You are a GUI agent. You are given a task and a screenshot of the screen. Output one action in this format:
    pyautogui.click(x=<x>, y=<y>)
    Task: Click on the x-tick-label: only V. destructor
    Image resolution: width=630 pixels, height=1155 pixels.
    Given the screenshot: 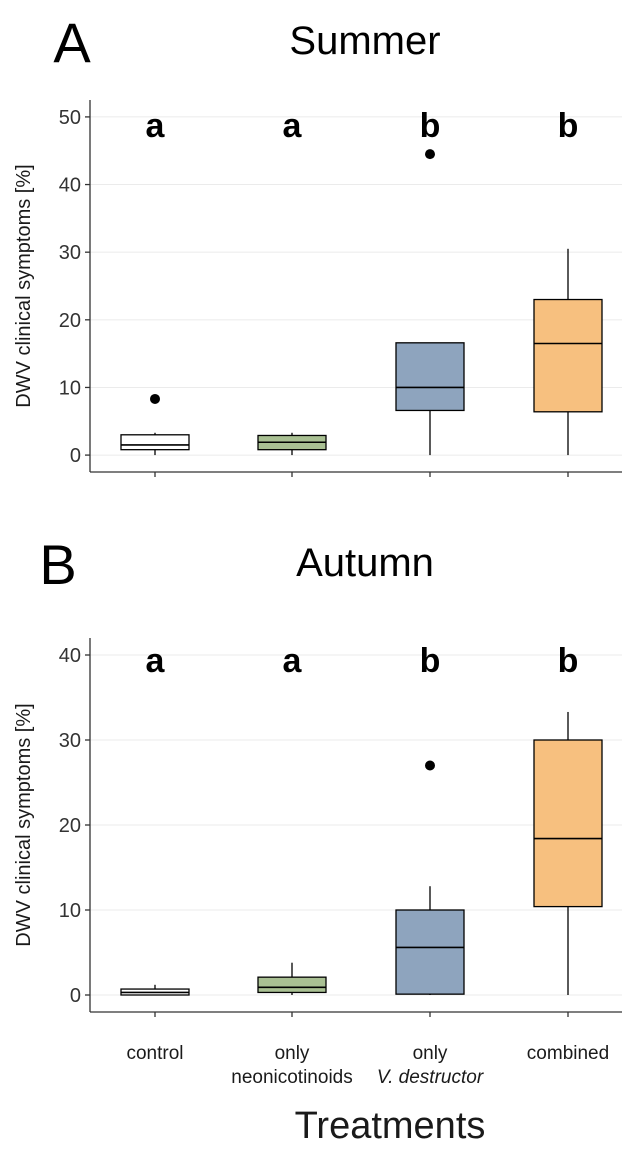 What is the action you would take?
    pyautogui.click(x=430, y=1065)
    